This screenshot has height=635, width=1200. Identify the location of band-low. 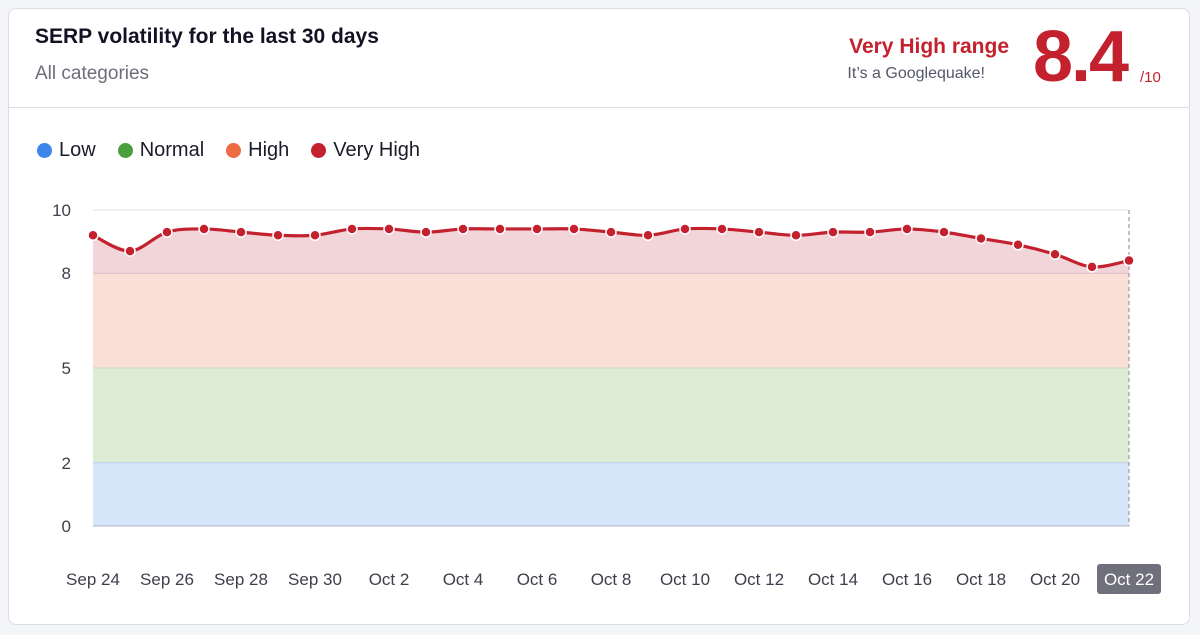
(611, 494).